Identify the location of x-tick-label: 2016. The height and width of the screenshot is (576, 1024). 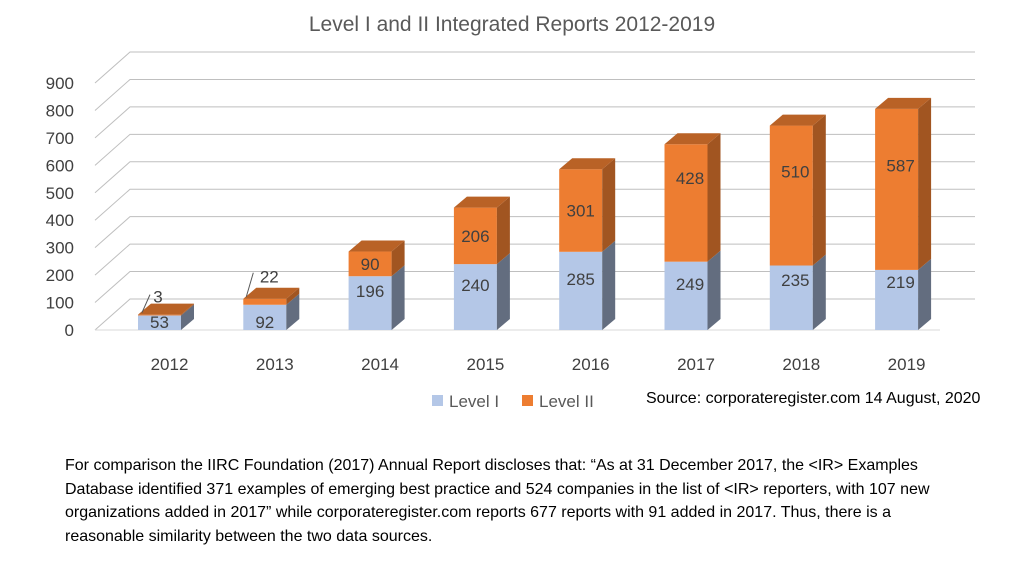
(591, 364).